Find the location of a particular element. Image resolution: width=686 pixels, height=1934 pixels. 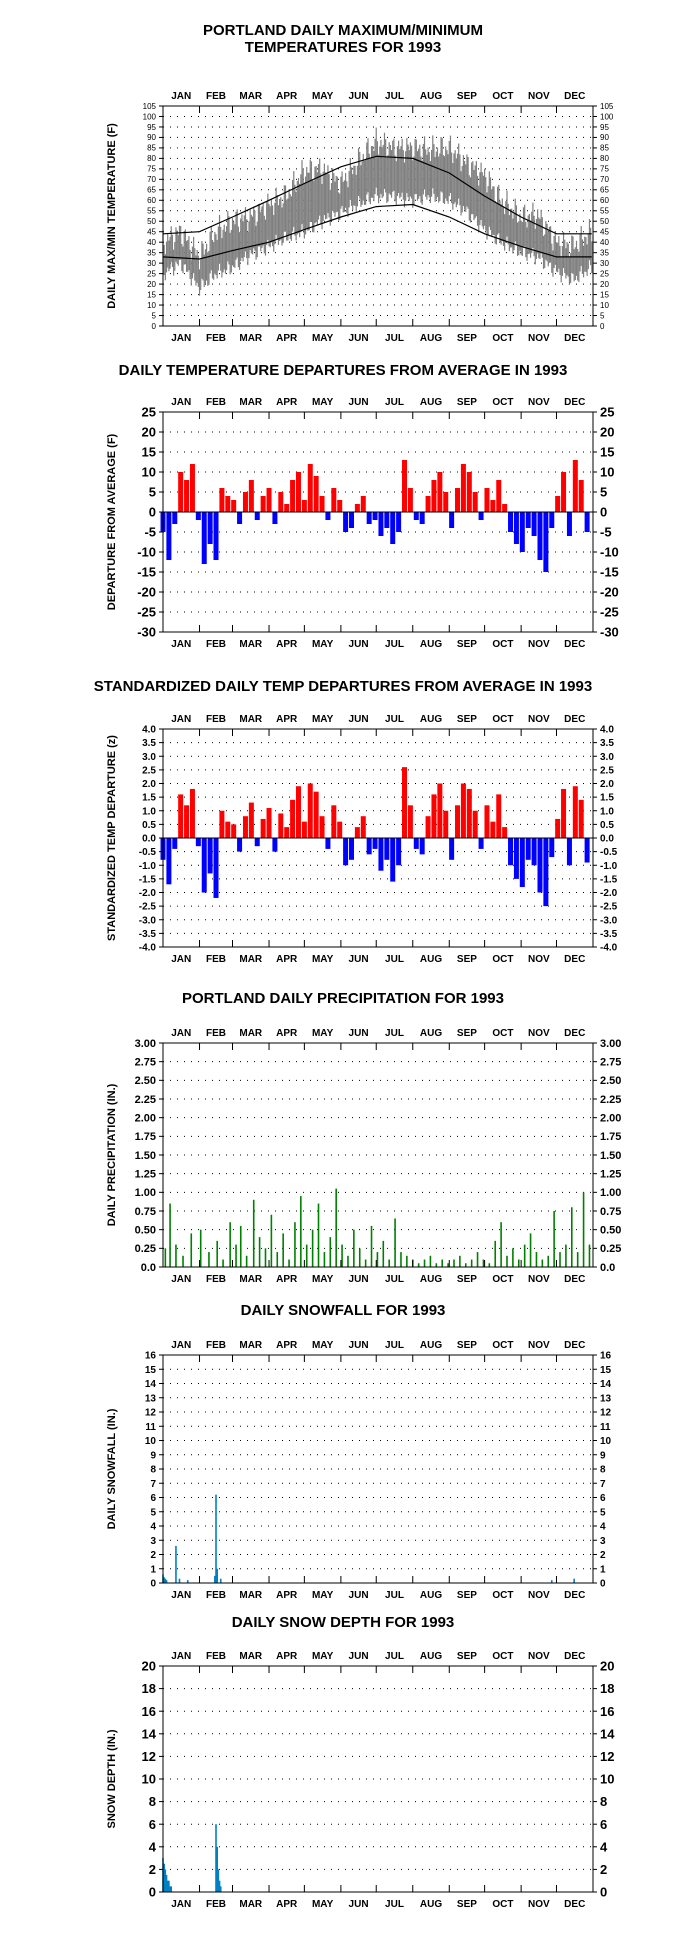

month-label-top: SEP is located at coordinates (467, 1656).